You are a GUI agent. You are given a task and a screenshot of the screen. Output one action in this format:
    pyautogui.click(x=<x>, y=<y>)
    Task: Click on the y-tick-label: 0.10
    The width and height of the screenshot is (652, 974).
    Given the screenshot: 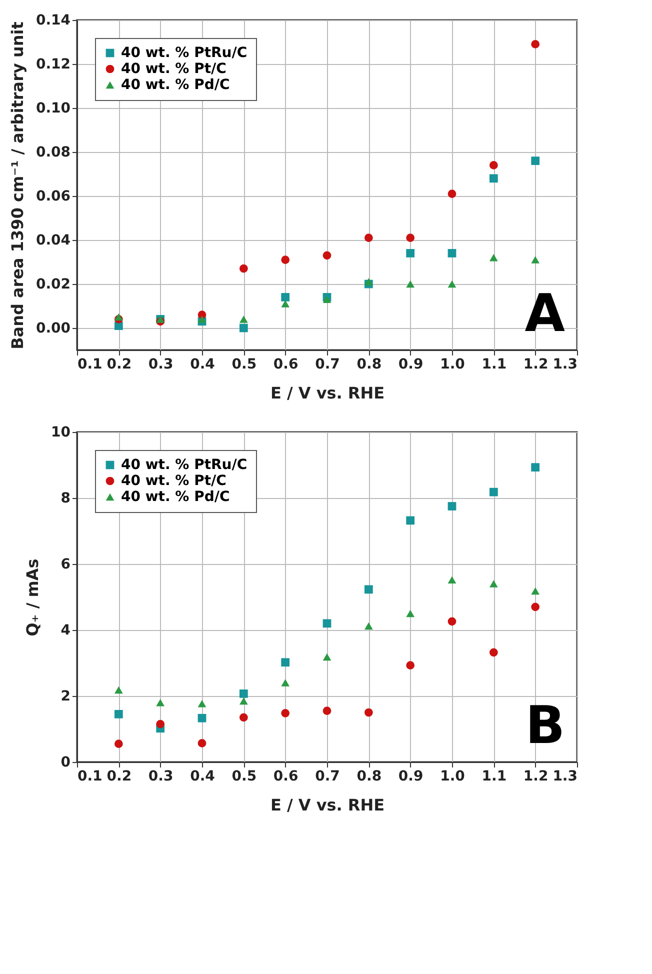 What is the action you would take?
    pyautogui.click(x=53, y=108)
    